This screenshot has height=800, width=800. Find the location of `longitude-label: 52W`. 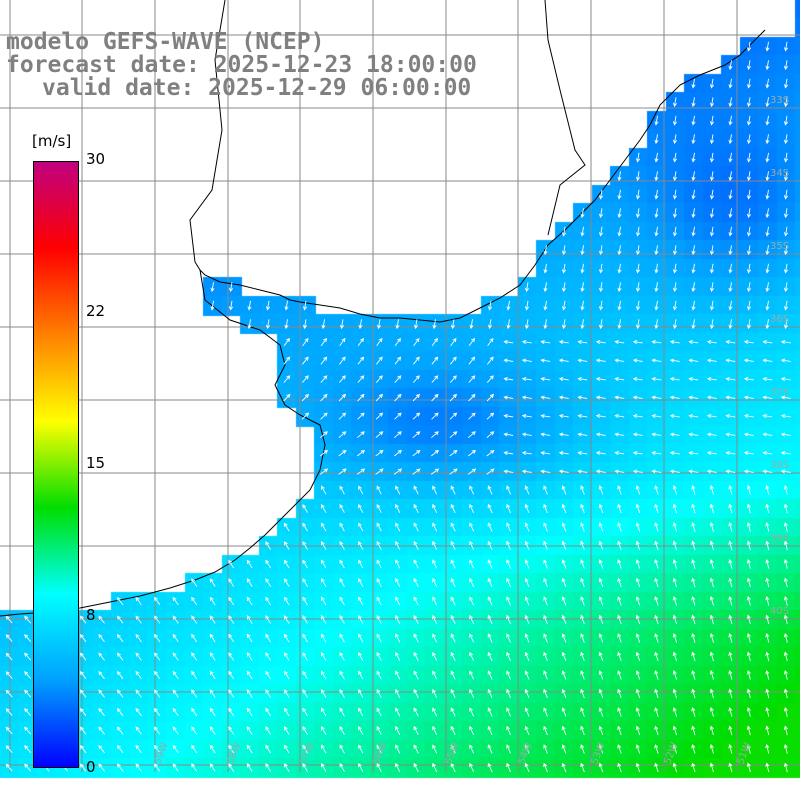

longitude-label: 52W is located at coordinates (671, 753).